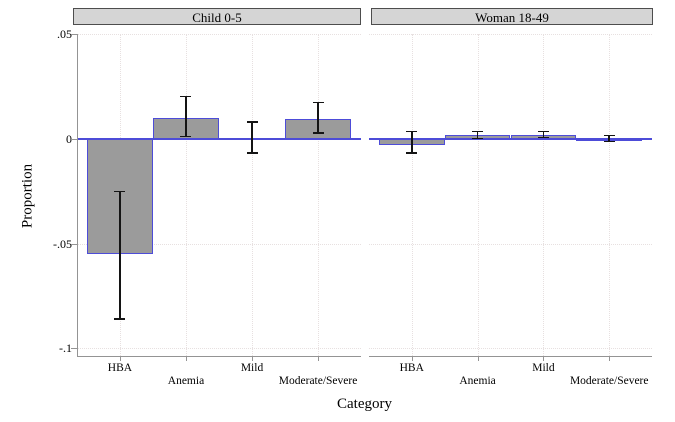 This screenshot has width=675, height=422. I want to click on y-axis-title: Proportion, so click(27, 196).